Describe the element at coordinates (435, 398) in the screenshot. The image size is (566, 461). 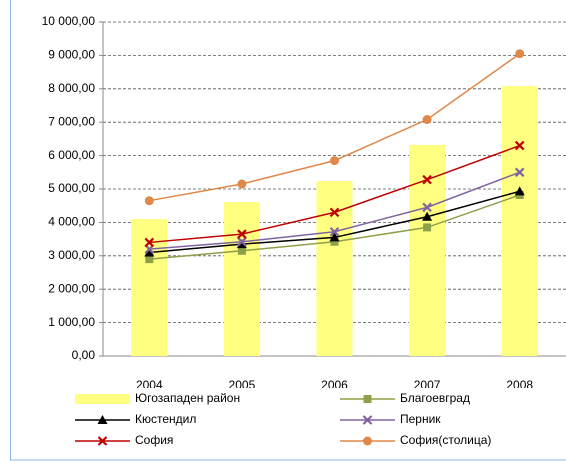
I see `legend-label: Благоевград` at that location.